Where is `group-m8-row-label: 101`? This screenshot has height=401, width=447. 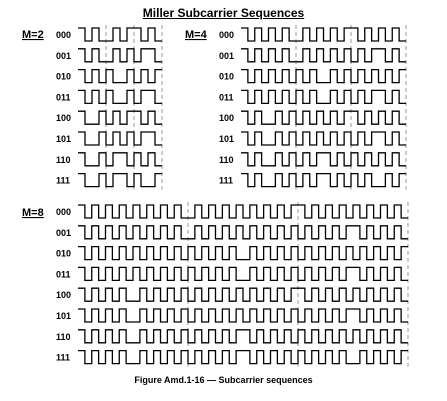 group-m8-row-label: 101 is located at coordinates (63, 316).